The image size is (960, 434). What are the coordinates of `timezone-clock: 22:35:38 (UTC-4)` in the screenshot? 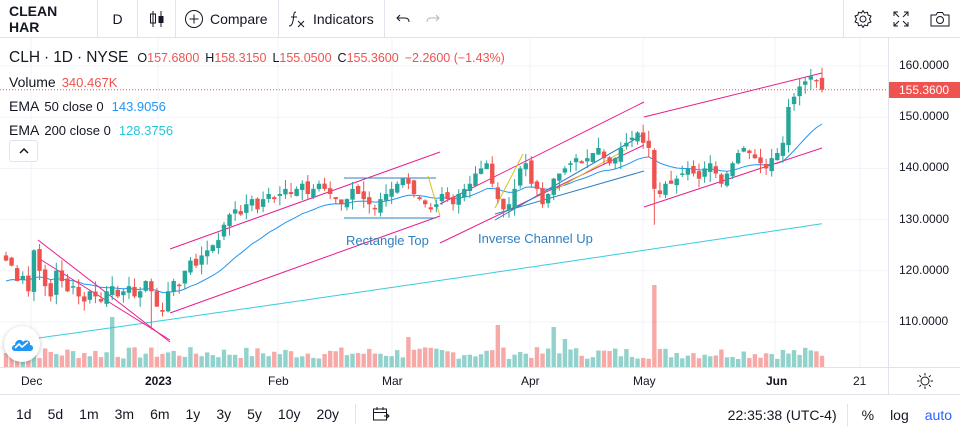 It's located at (788, 414).